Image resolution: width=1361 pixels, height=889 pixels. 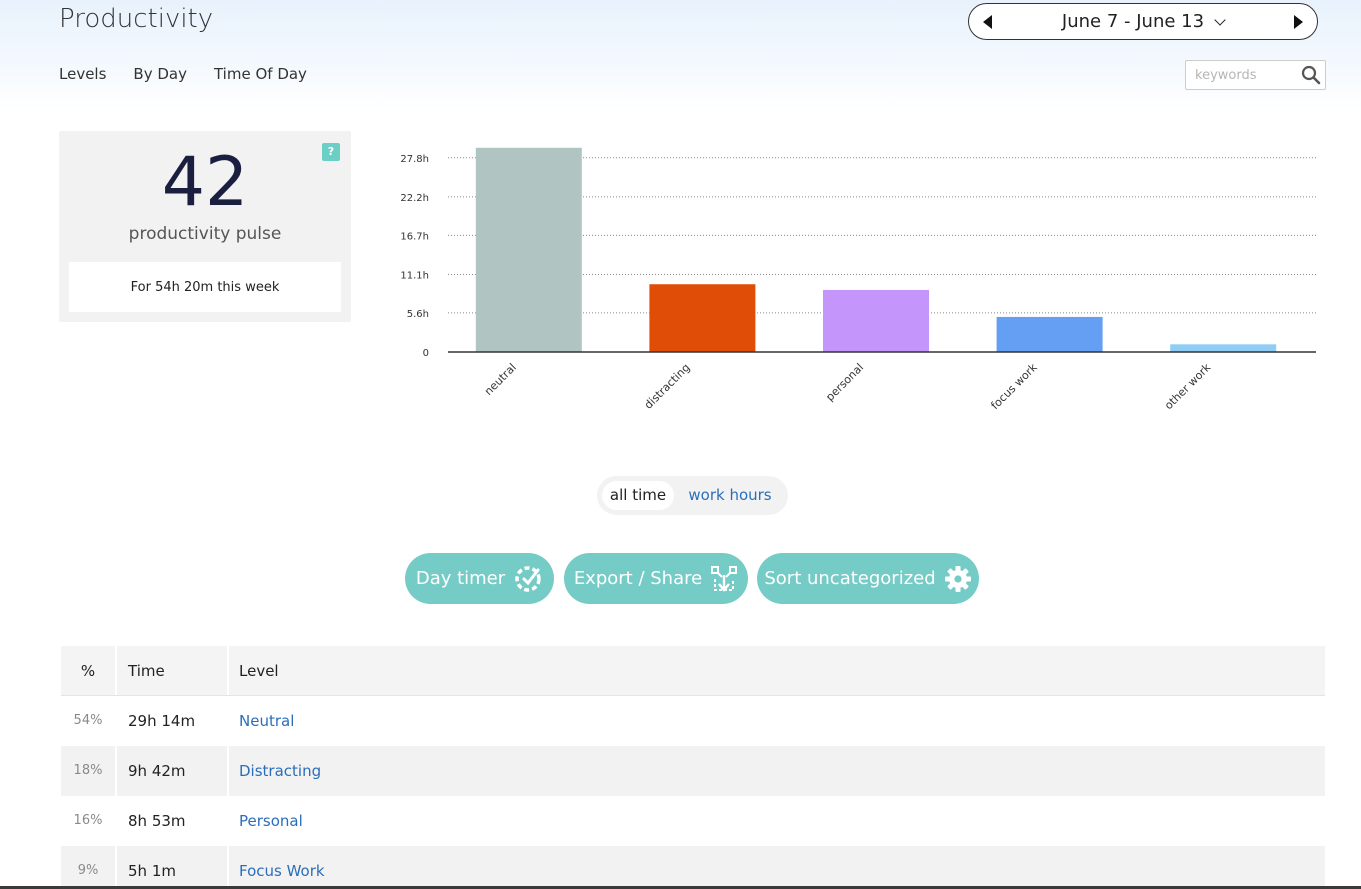 I want to click on row-time: 8h 53m, so click(x=171, y=821).